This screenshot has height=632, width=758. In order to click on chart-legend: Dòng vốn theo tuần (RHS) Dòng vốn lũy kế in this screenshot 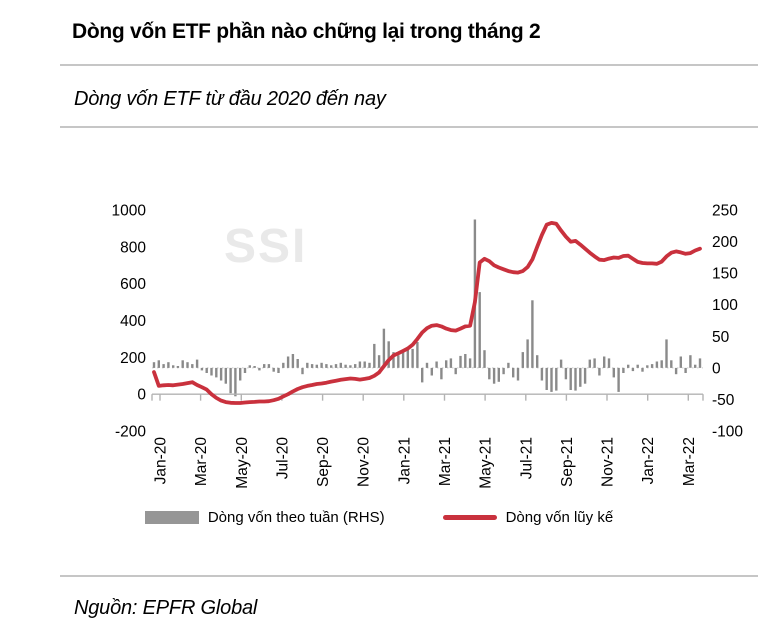, I will do `click(379, 517)`.